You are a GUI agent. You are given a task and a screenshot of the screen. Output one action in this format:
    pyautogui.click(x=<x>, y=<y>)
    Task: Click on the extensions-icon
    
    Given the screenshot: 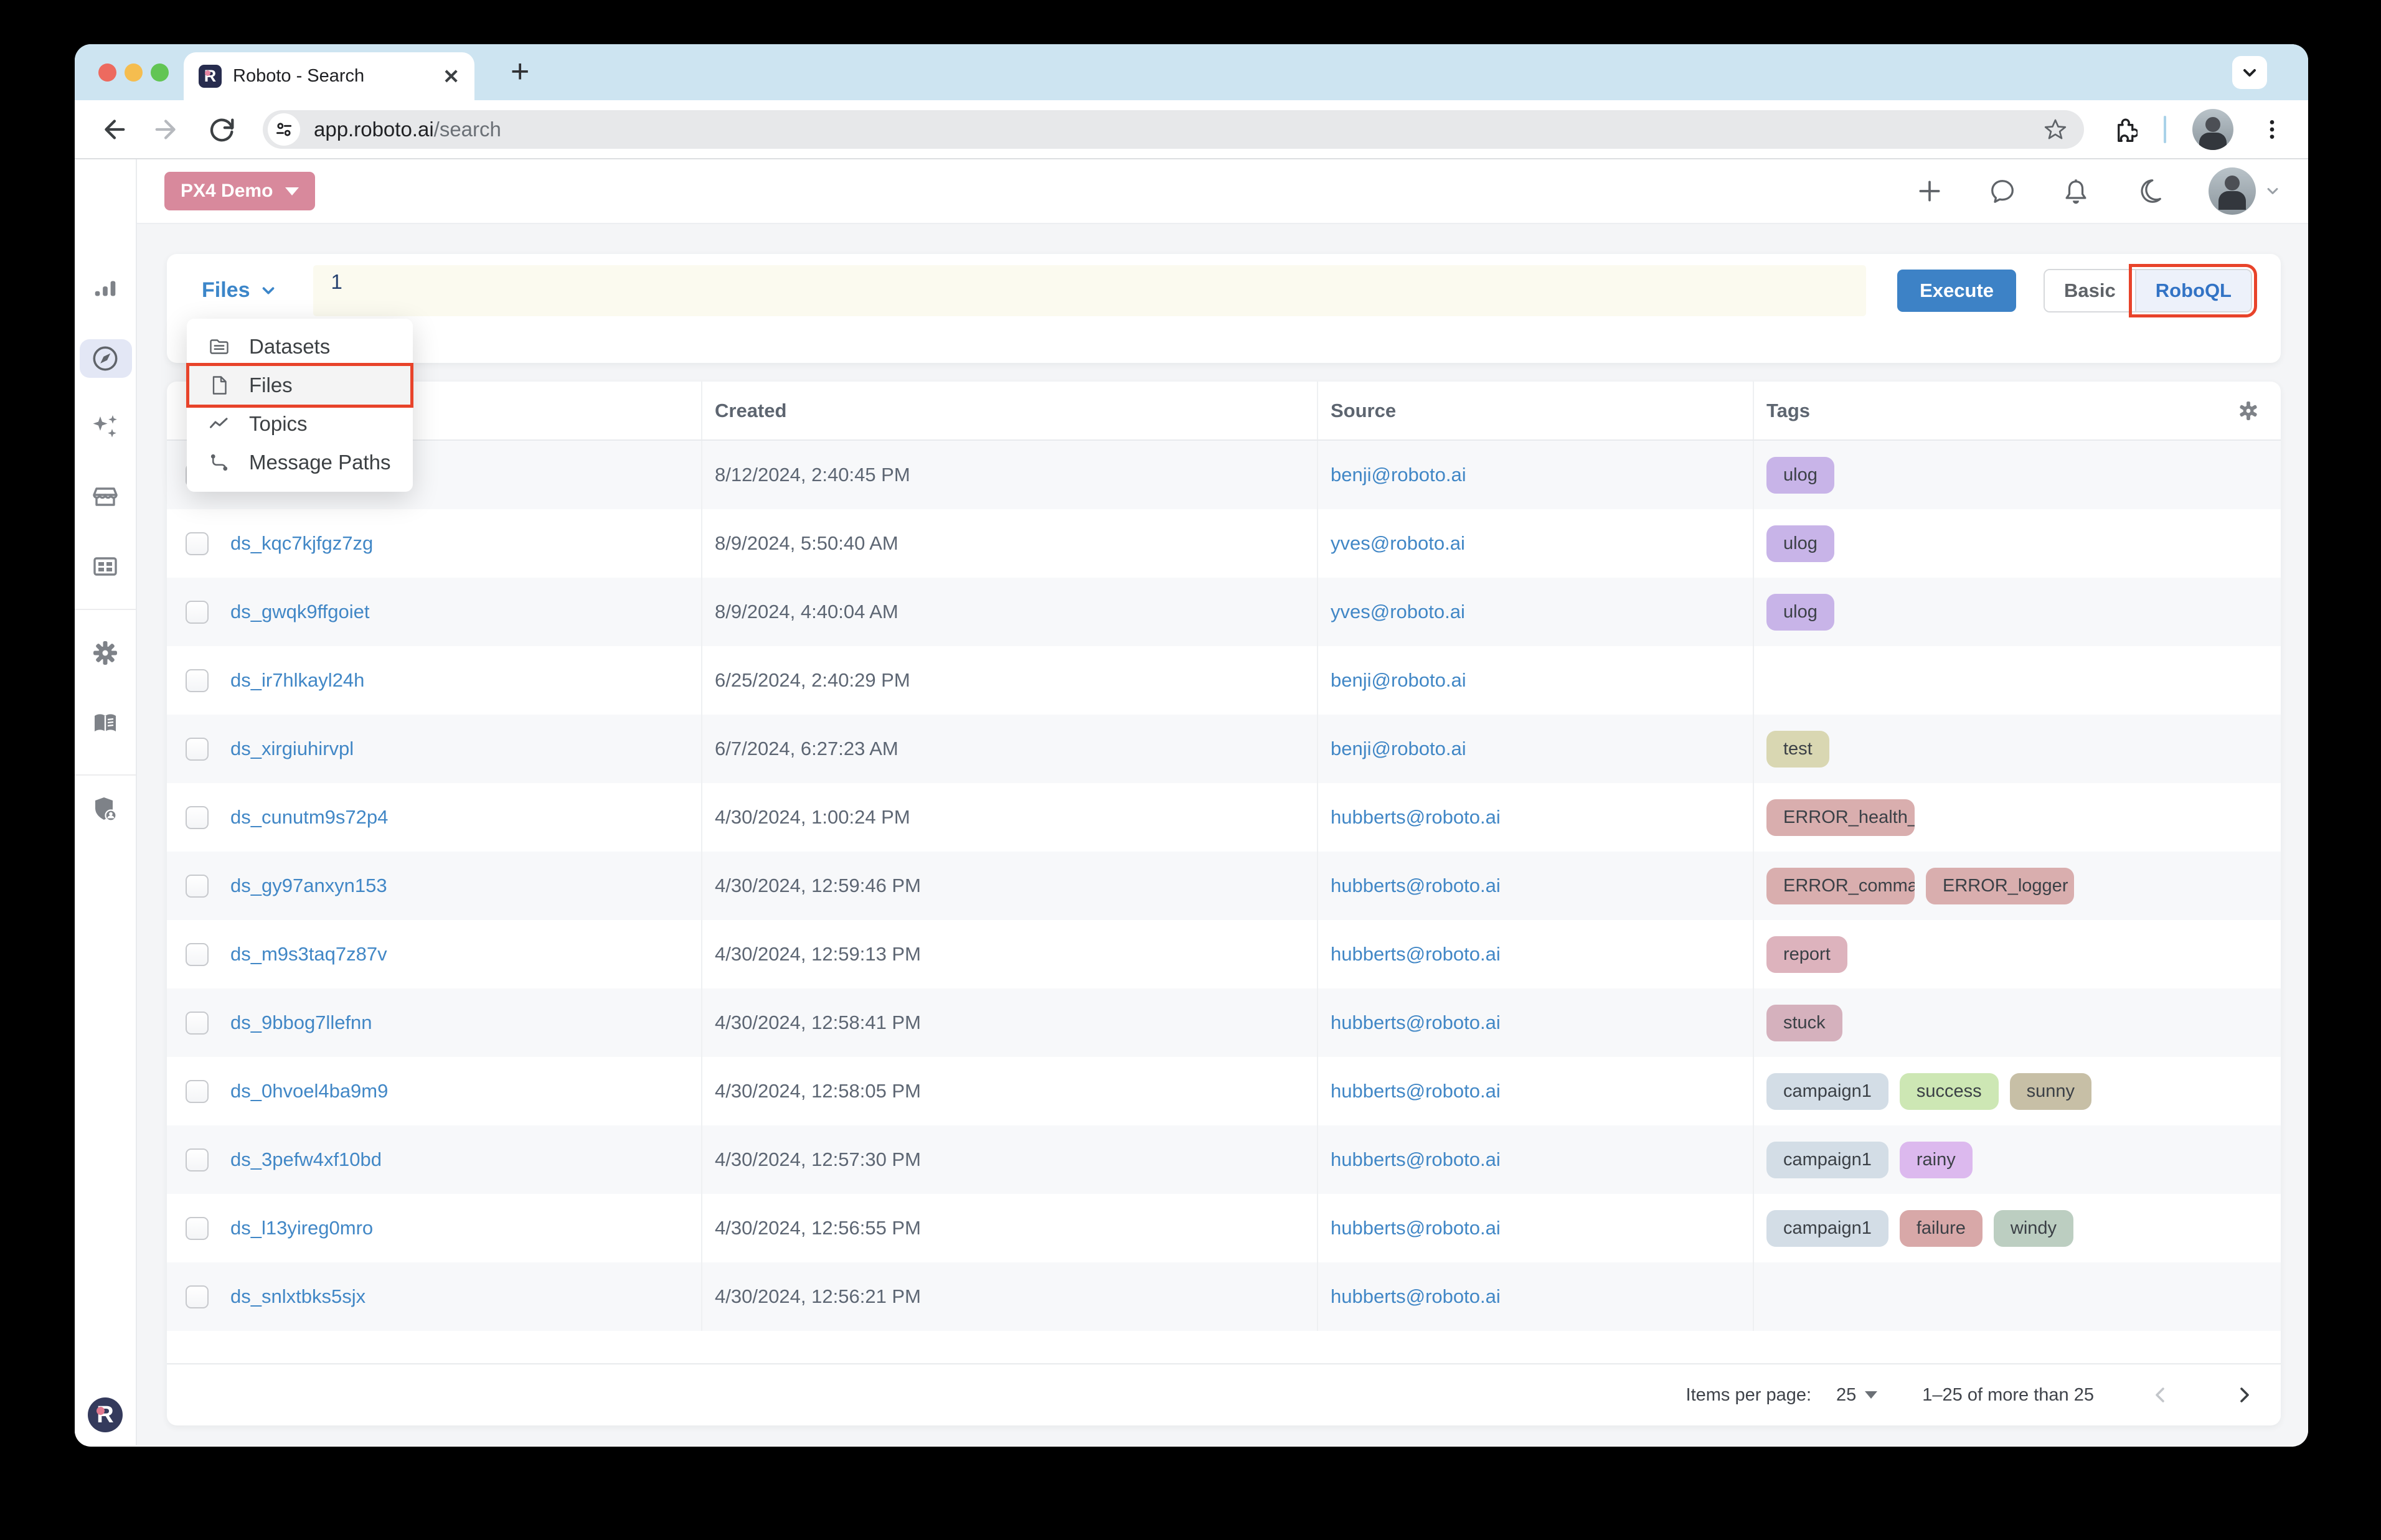 What is the action you would take?
    pyautogui.click(x=2124, y=129)
    